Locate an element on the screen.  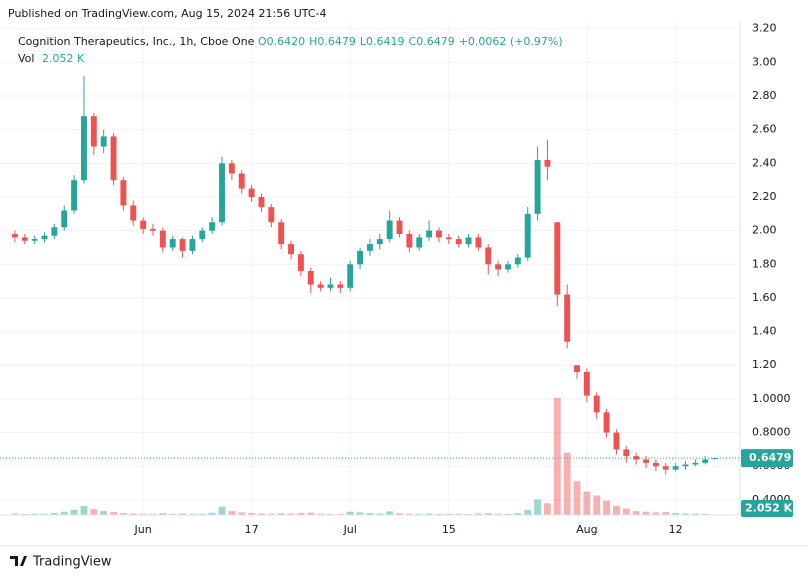
ohlc-value: O0.6420 is located at coordinates (281, 41).